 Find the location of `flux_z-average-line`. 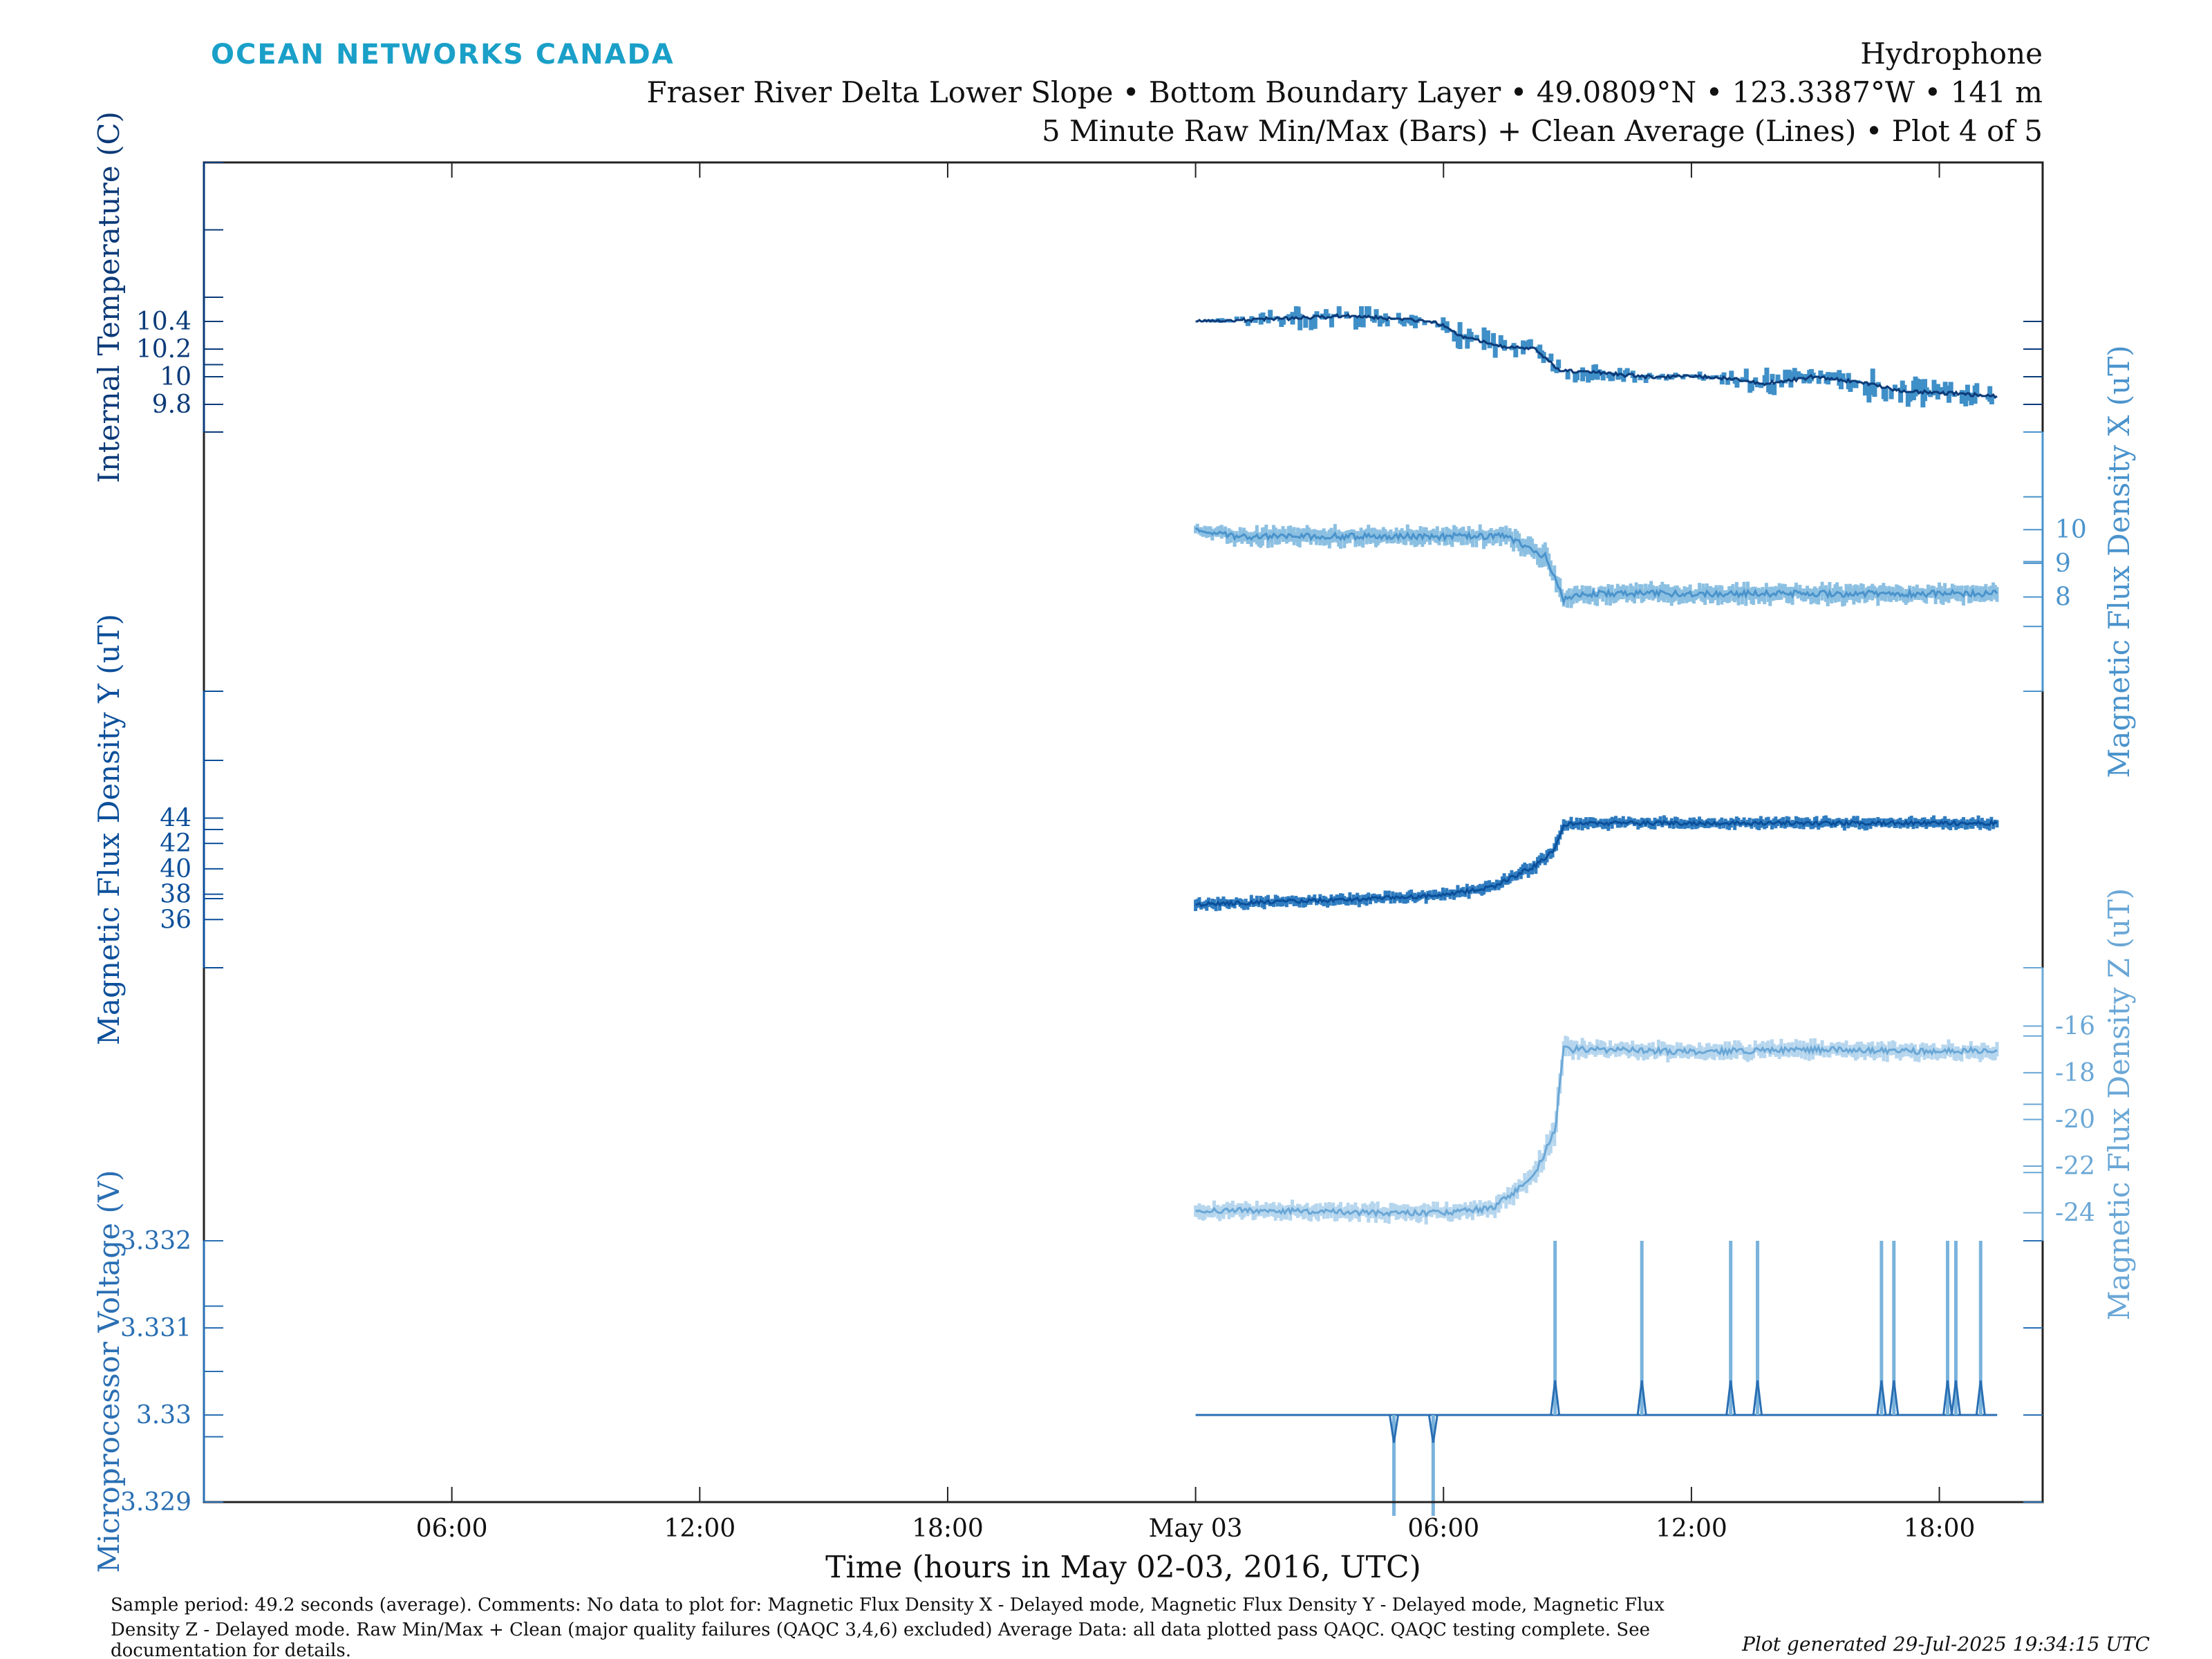

flux_z-average-line is located at coordinates (1596, 1131).